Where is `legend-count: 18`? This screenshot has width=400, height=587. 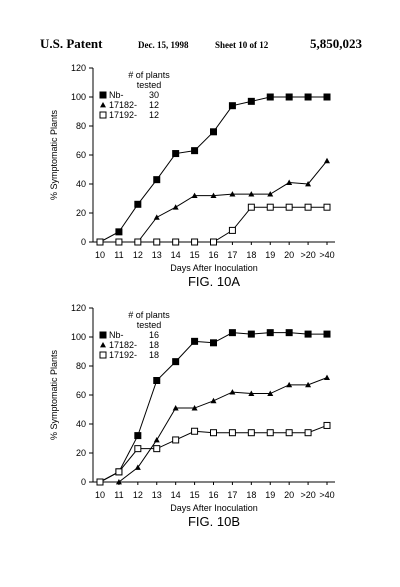
legend-count: 18 is located at coordinates (154, 345).